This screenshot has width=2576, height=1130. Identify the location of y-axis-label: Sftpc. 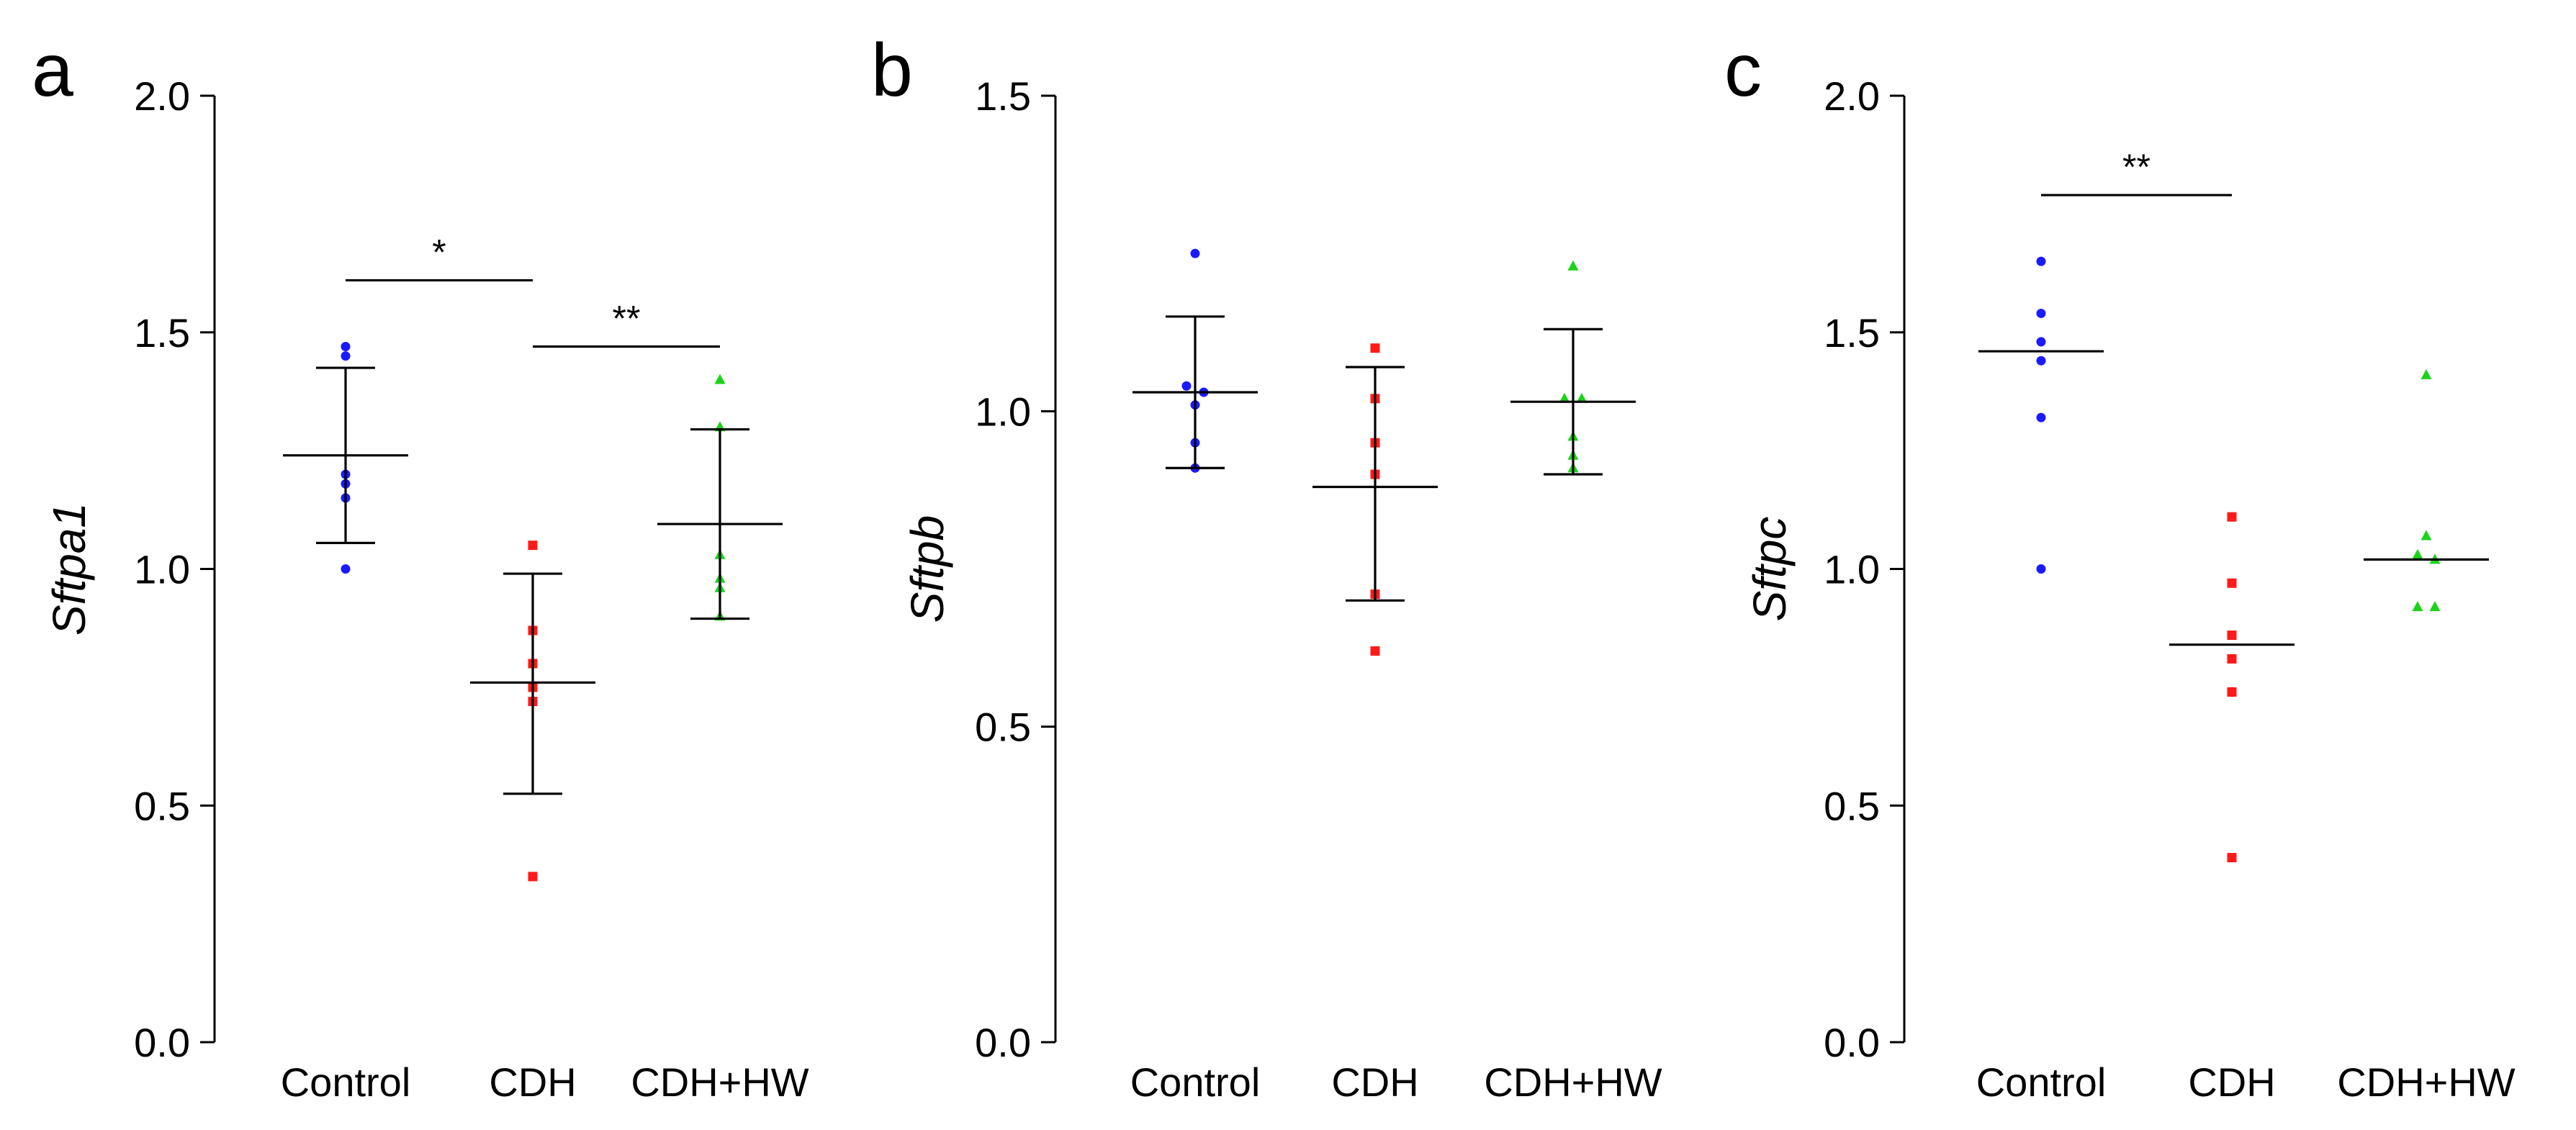
(1770, 569).